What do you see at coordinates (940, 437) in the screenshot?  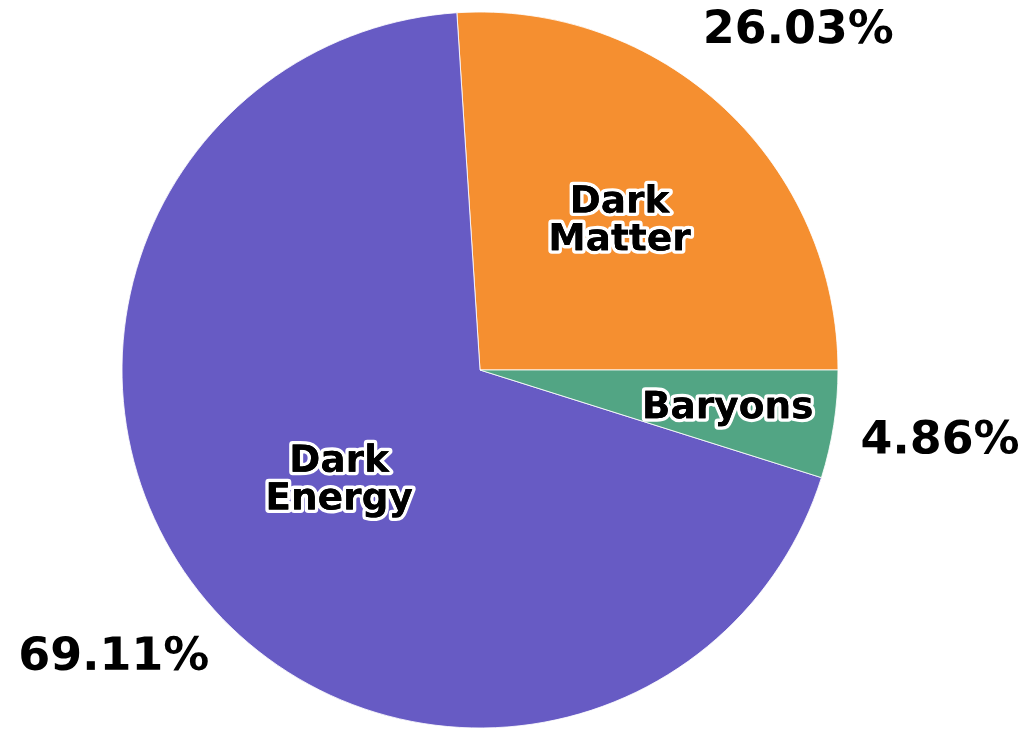 I see `data-label: 4.86%` at bounding box center [940, 437].